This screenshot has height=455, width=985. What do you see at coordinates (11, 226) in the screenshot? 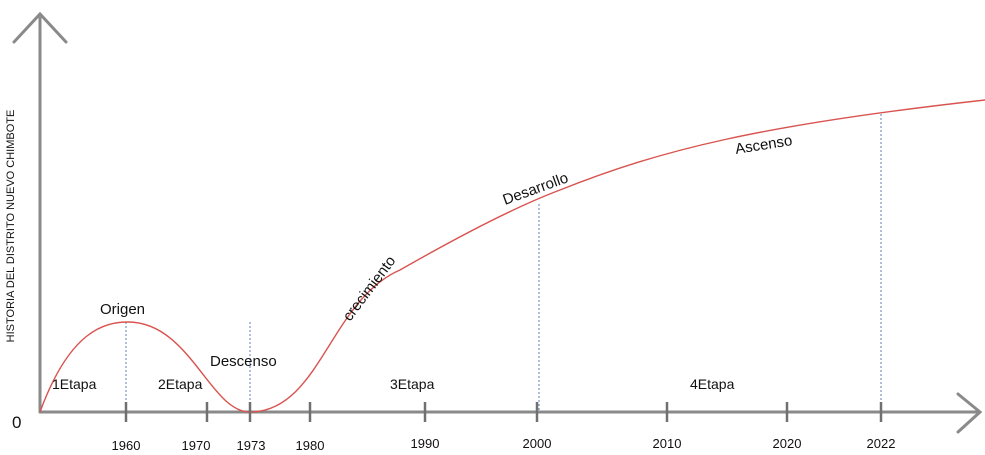
I see `y-axis-label: HISTORIA DEL DISTRITO NUEVO CHIMBOTE` at bounding box center [11, 226].